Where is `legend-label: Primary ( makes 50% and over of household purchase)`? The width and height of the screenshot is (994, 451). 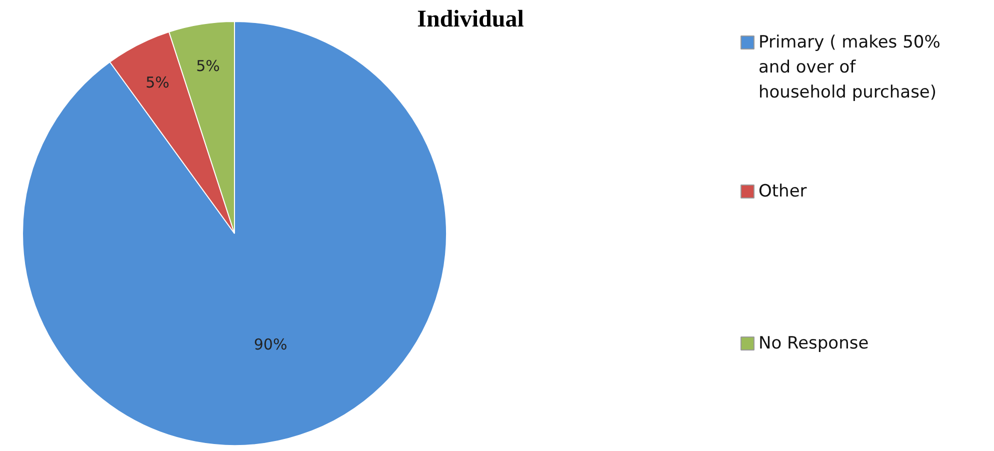
legend-label: Primary ( makes 50% and over of household purchase) is located at coordinates (849, 67).